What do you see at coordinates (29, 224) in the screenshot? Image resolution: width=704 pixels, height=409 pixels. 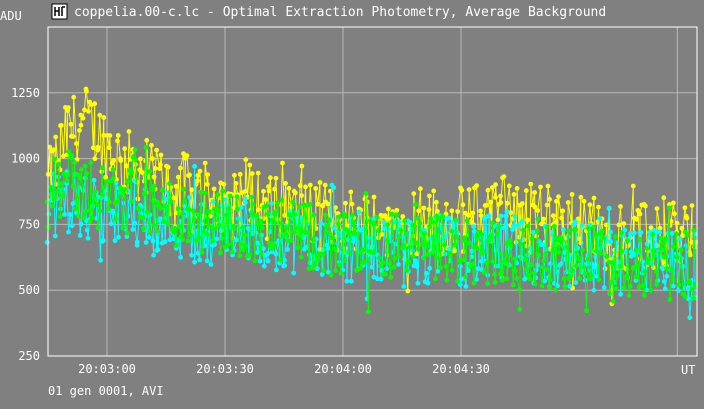 I see `y-tick-label: 750` at bounding box center [29, 224].